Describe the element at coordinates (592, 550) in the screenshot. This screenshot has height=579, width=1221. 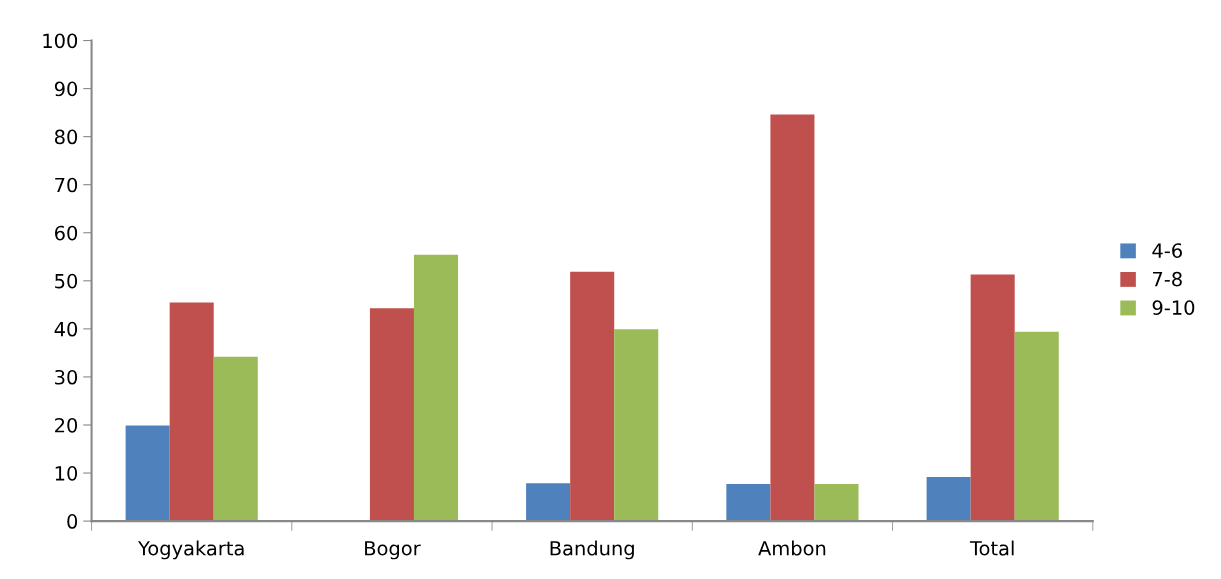
I see `x-tick-label: Bandung` at that location.